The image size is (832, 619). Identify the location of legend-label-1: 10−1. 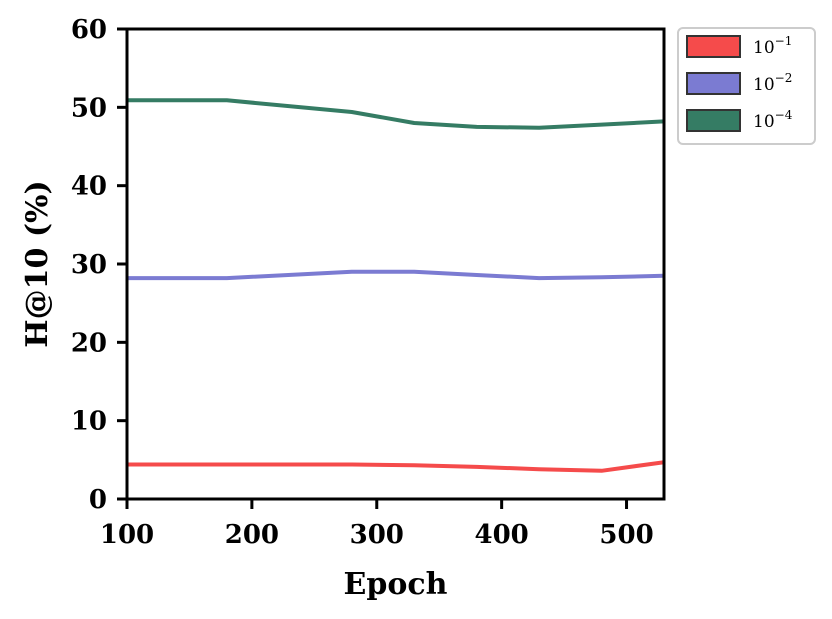
(772, 46).